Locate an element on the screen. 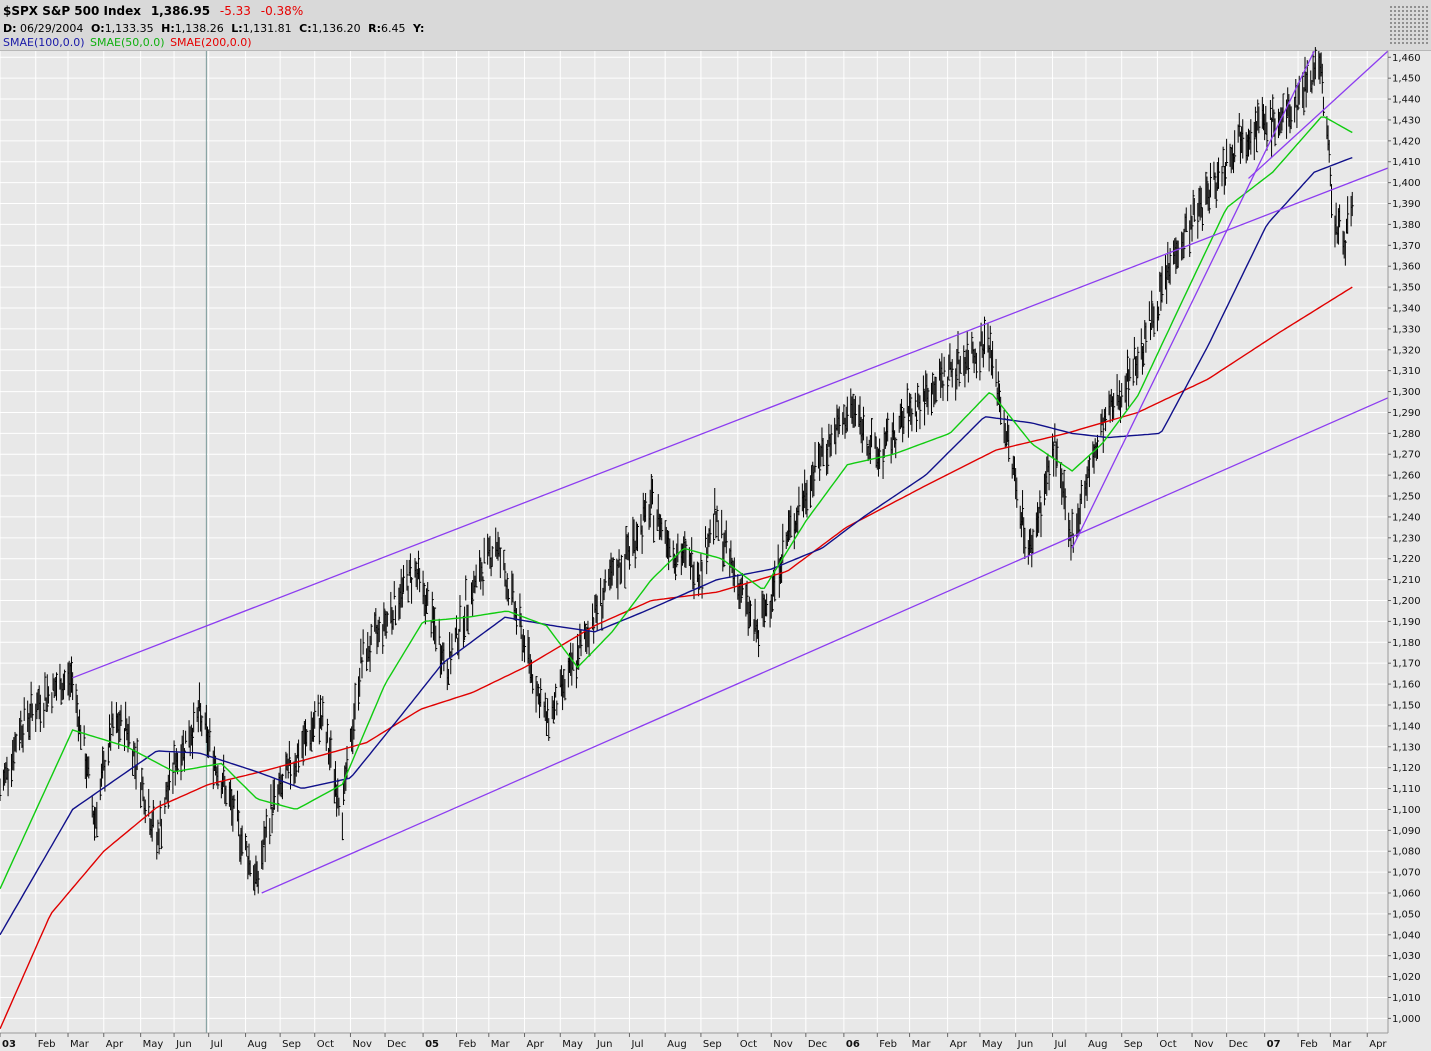  indicator-legend: SMAE(100,0.0) SMAE(50,0.0) SMAE(200,0.0) is located at coordinates (127, 42).